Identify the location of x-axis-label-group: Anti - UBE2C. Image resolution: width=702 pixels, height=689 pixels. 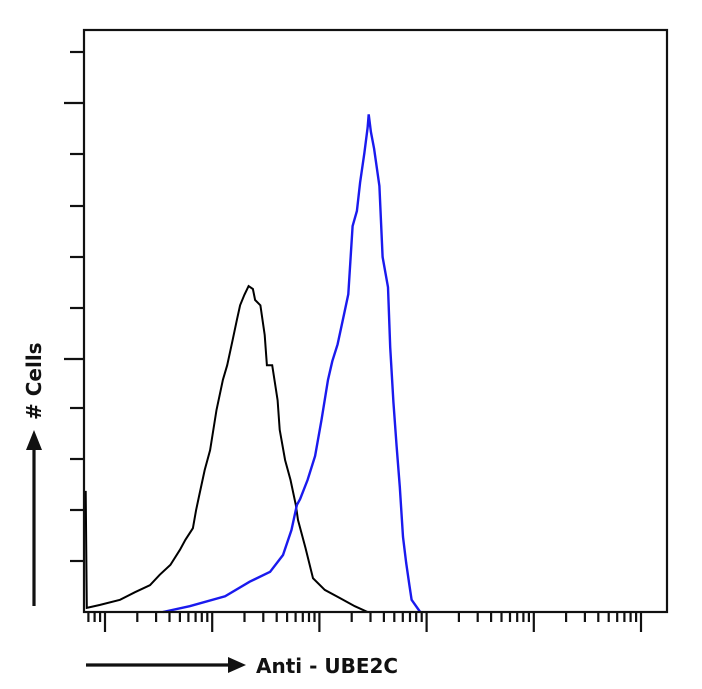
(242, 666).